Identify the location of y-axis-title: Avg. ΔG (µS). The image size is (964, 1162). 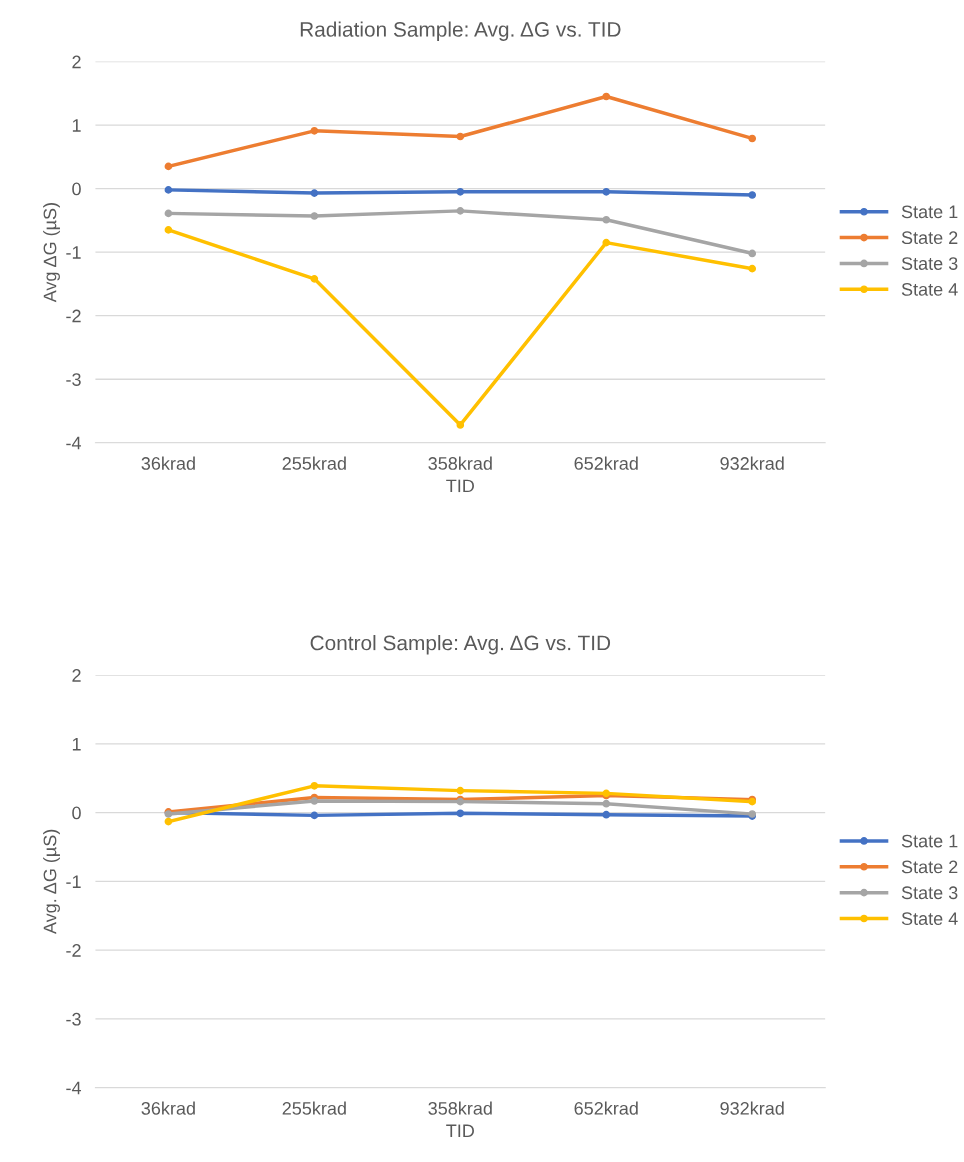
(51, 882).